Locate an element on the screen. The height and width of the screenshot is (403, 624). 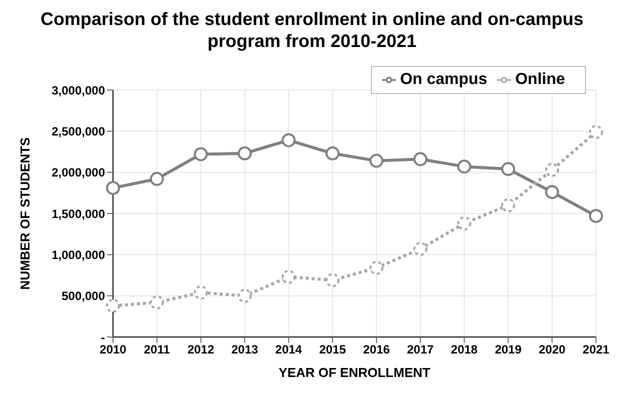
y-tick-label: 2,000,000 is located at coordinates (79, 173).